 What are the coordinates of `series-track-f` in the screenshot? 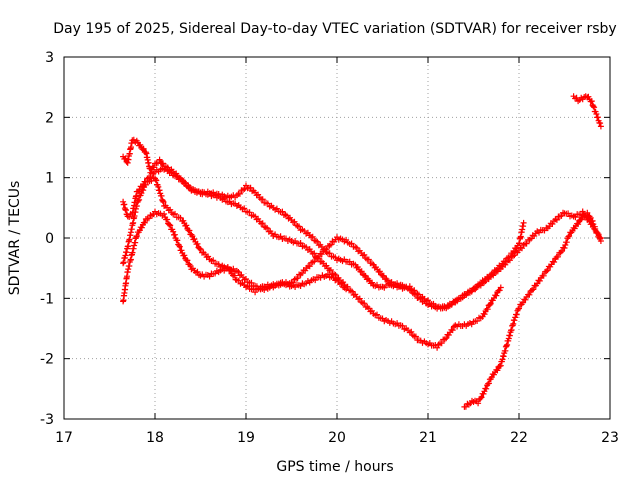 It's located at (587, 111).